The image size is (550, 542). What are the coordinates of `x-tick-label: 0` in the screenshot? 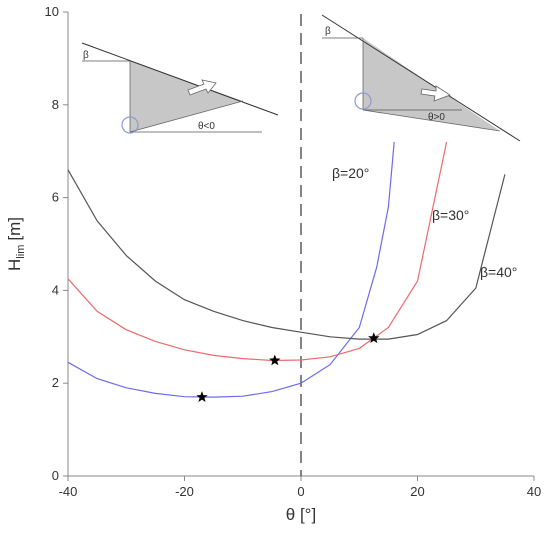 It's located at (300, 491).